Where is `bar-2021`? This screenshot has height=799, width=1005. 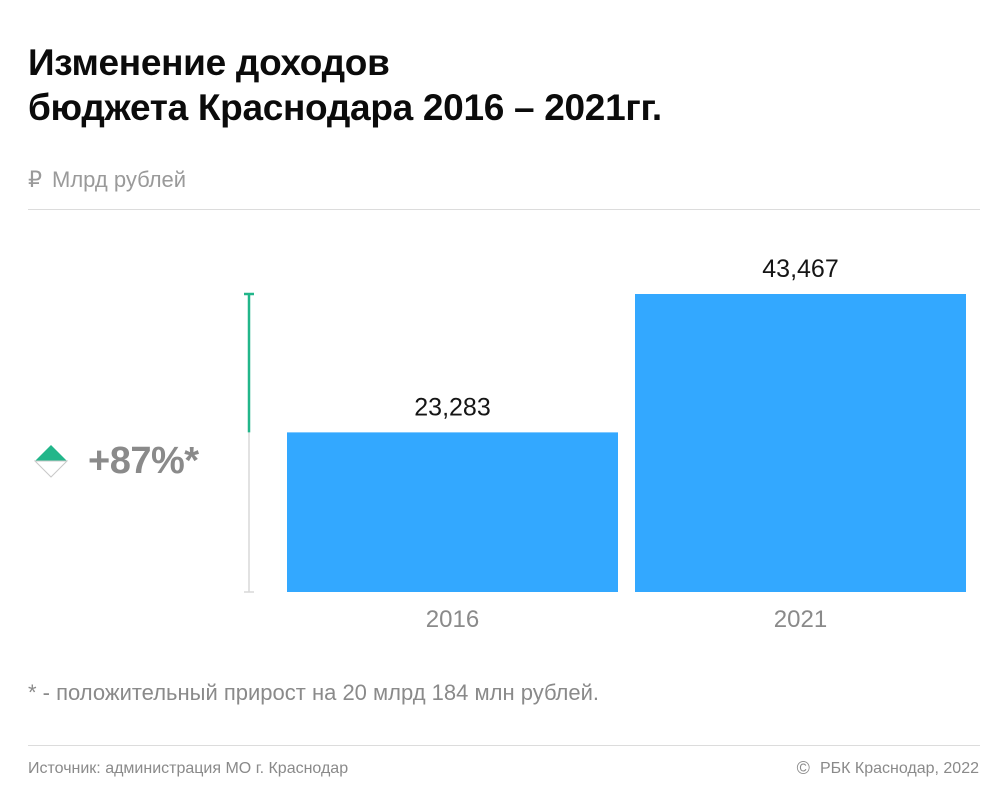
bar-2021 is located at coordinates (800, 443).